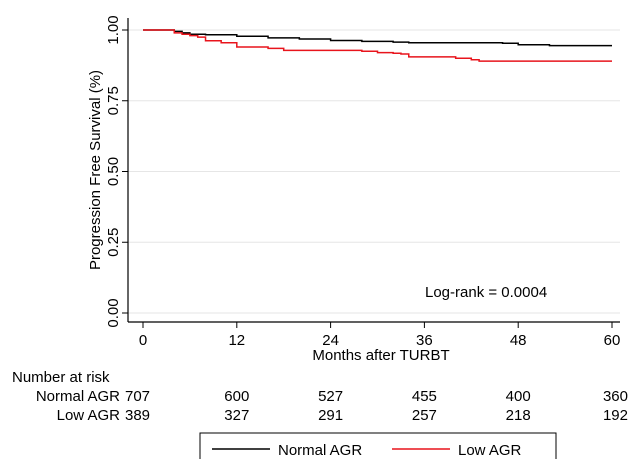  I want to click on y-tick-label: 0.00, so click(113, 312).